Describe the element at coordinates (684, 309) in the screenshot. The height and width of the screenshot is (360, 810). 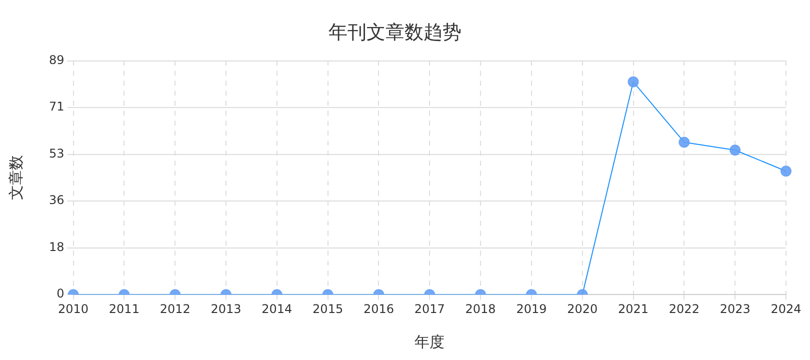
I see `x-tick-label: 2022` at that location.